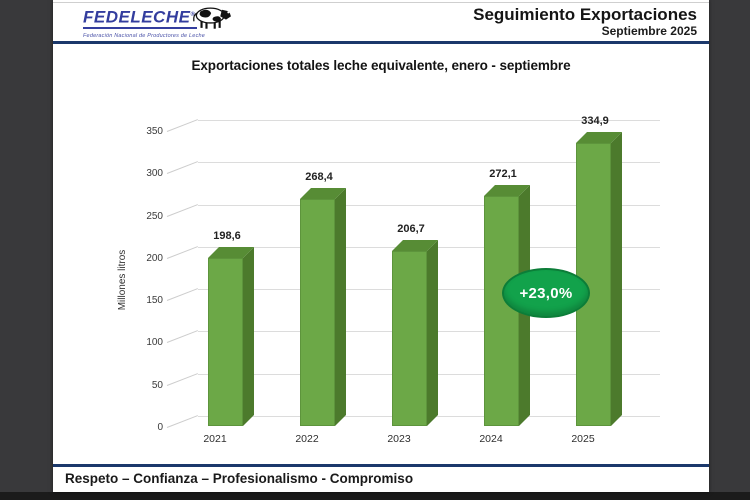  What do you see at coordinates (212, 18) in the screenshot?
I see `cow-icon` at bounding box center [212, 18].